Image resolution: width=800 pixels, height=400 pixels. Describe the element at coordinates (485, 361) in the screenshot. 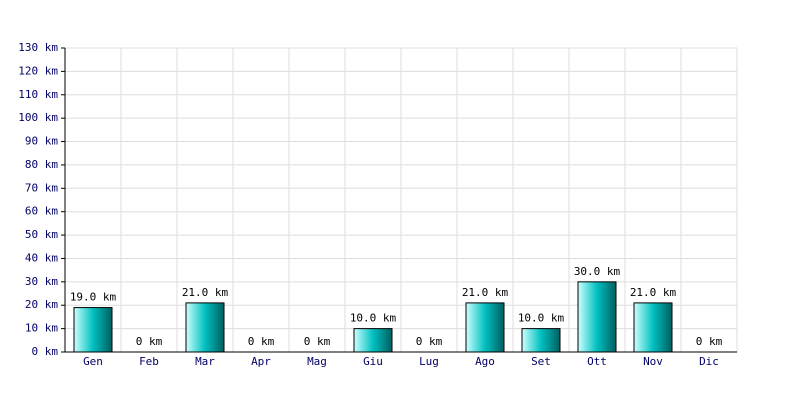

I see `x-tick-label: Ago` at that location.